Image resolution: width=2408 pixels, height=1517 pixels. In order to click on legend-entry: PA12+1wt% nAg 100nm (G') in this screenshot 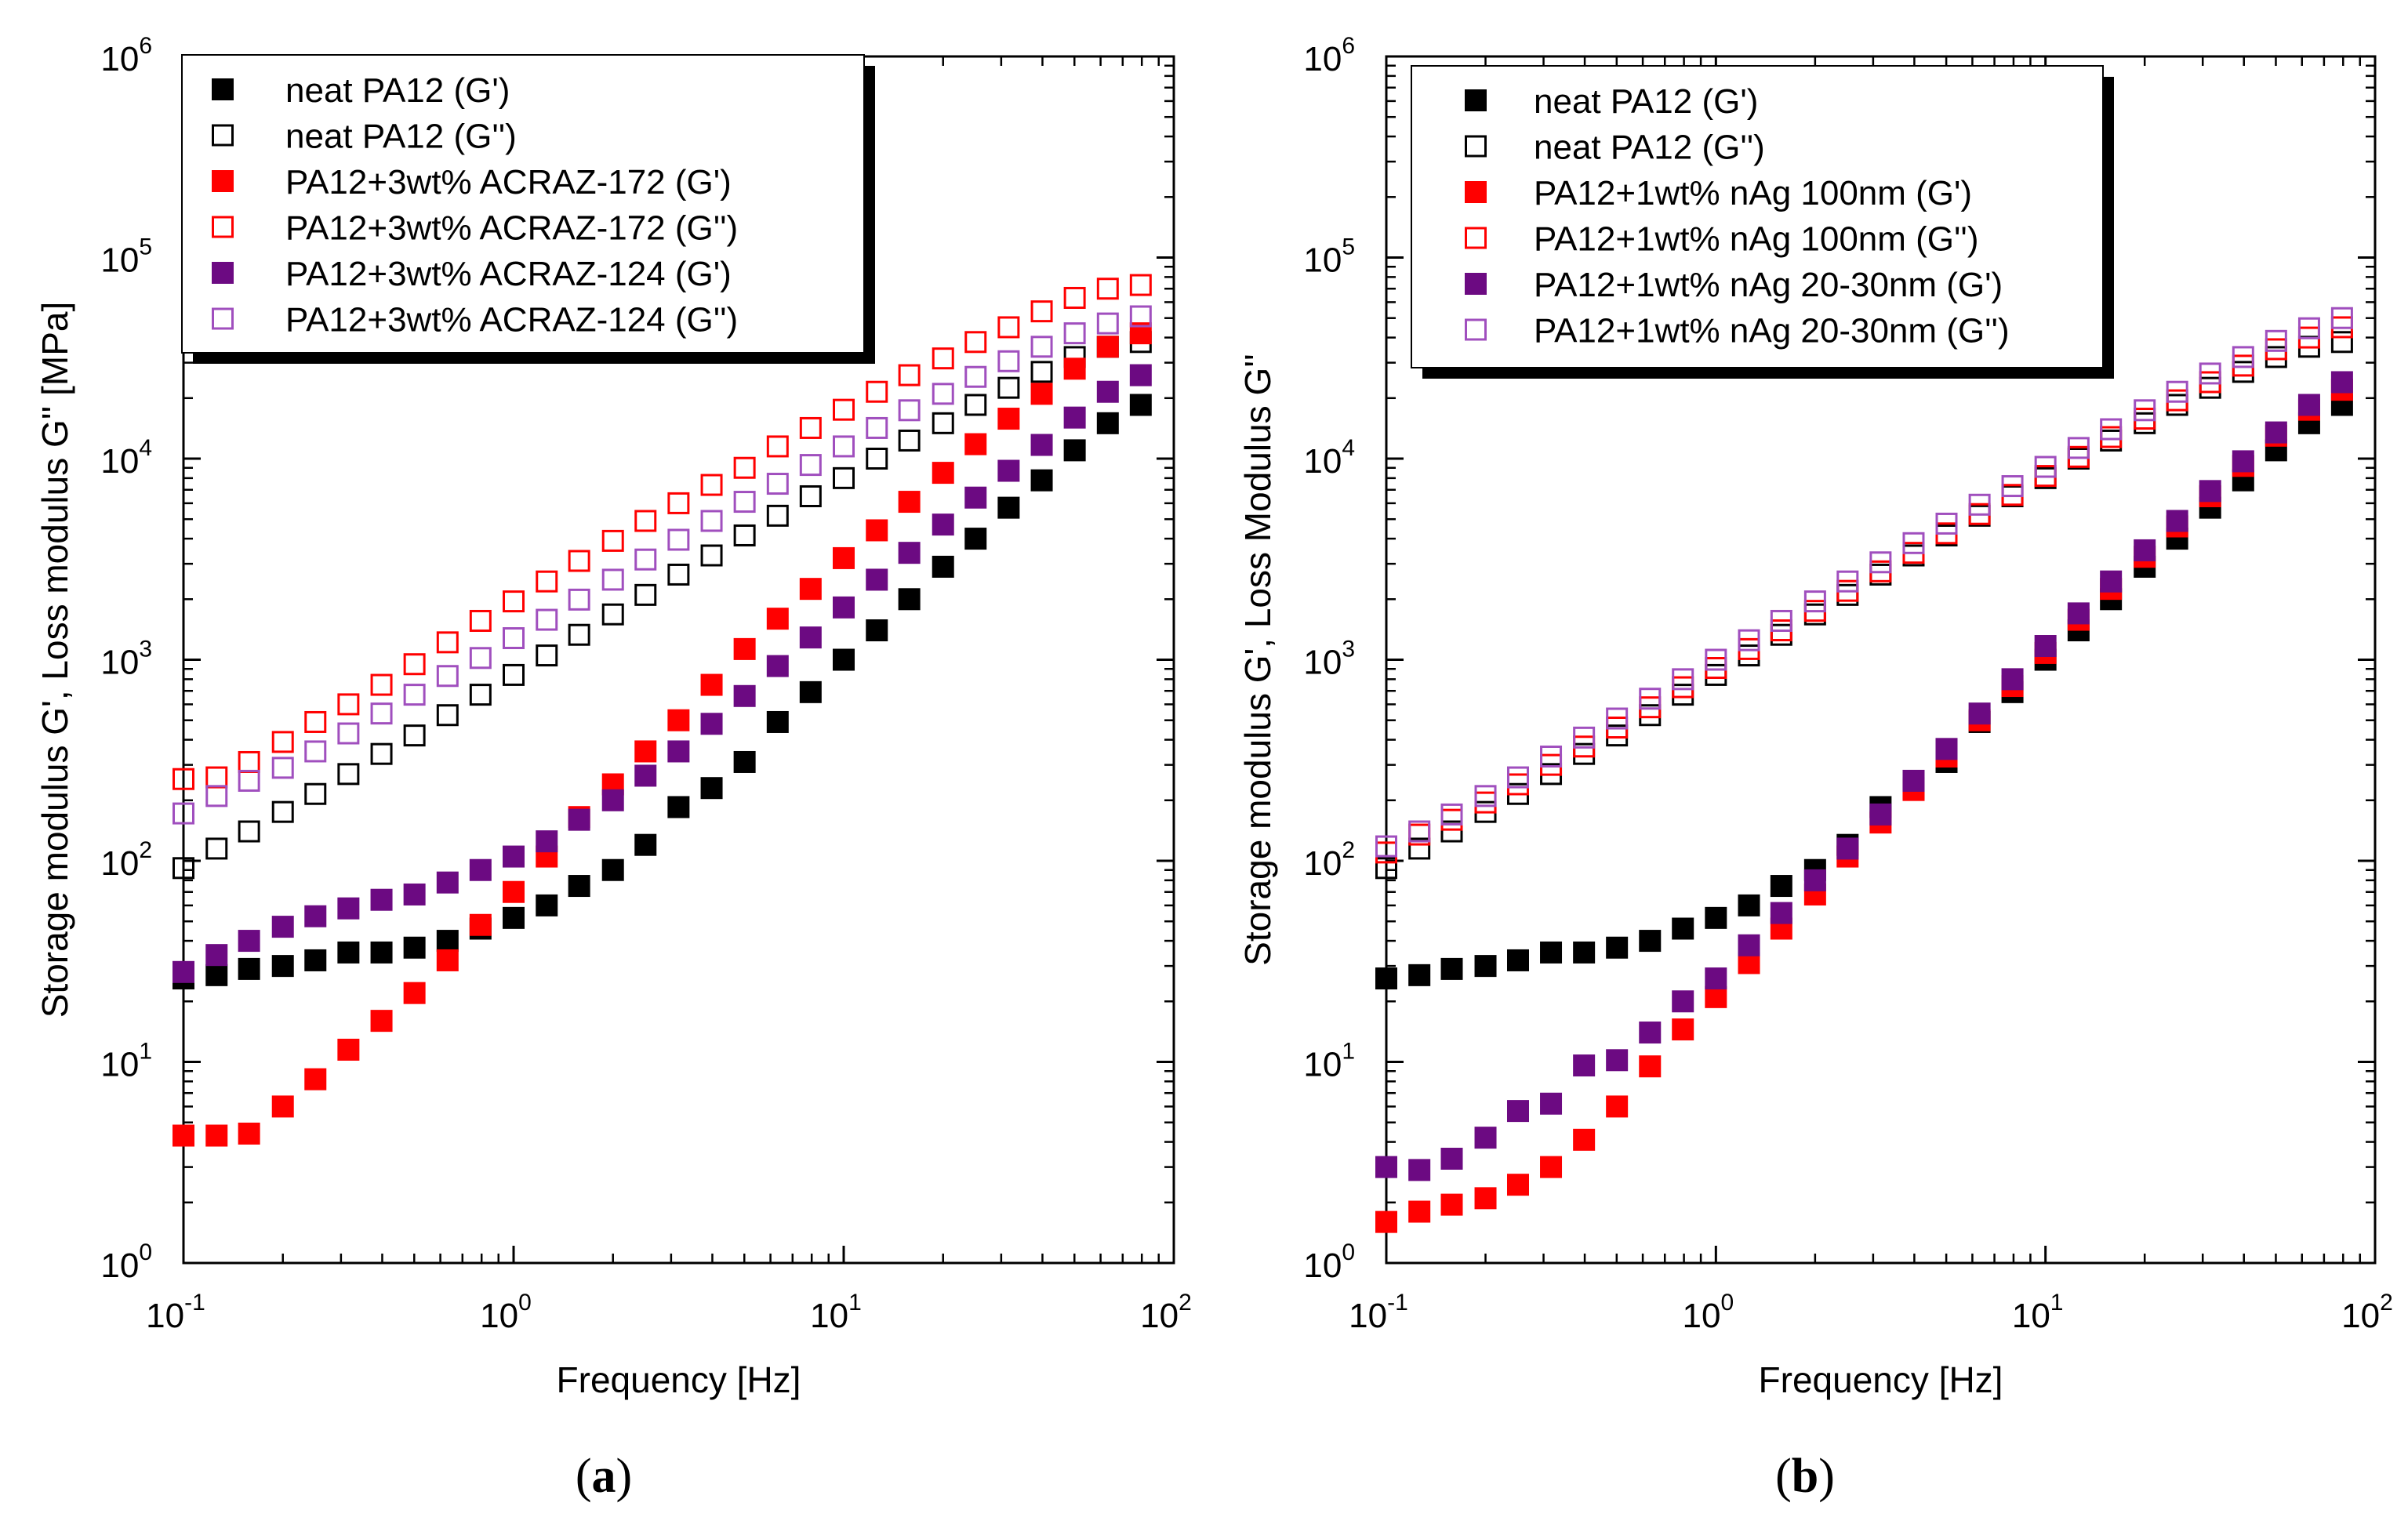, I will do `click(1753, 193)`.